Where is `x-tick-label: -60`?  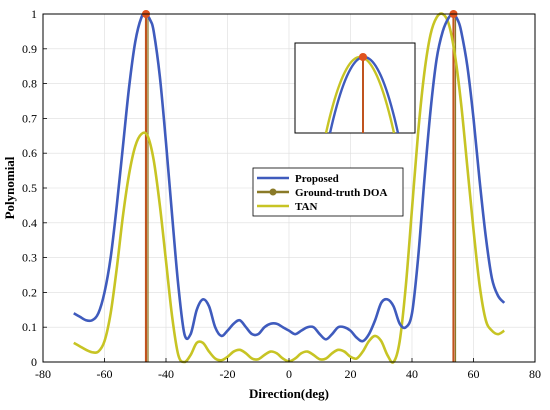
x-tick-label: -60 is located at coordinates (105, 374).